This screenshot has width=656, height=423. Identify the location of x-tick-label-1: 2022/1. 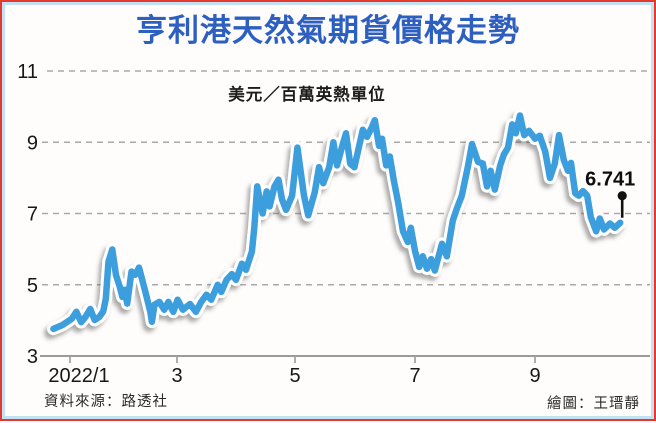
(78, 376).